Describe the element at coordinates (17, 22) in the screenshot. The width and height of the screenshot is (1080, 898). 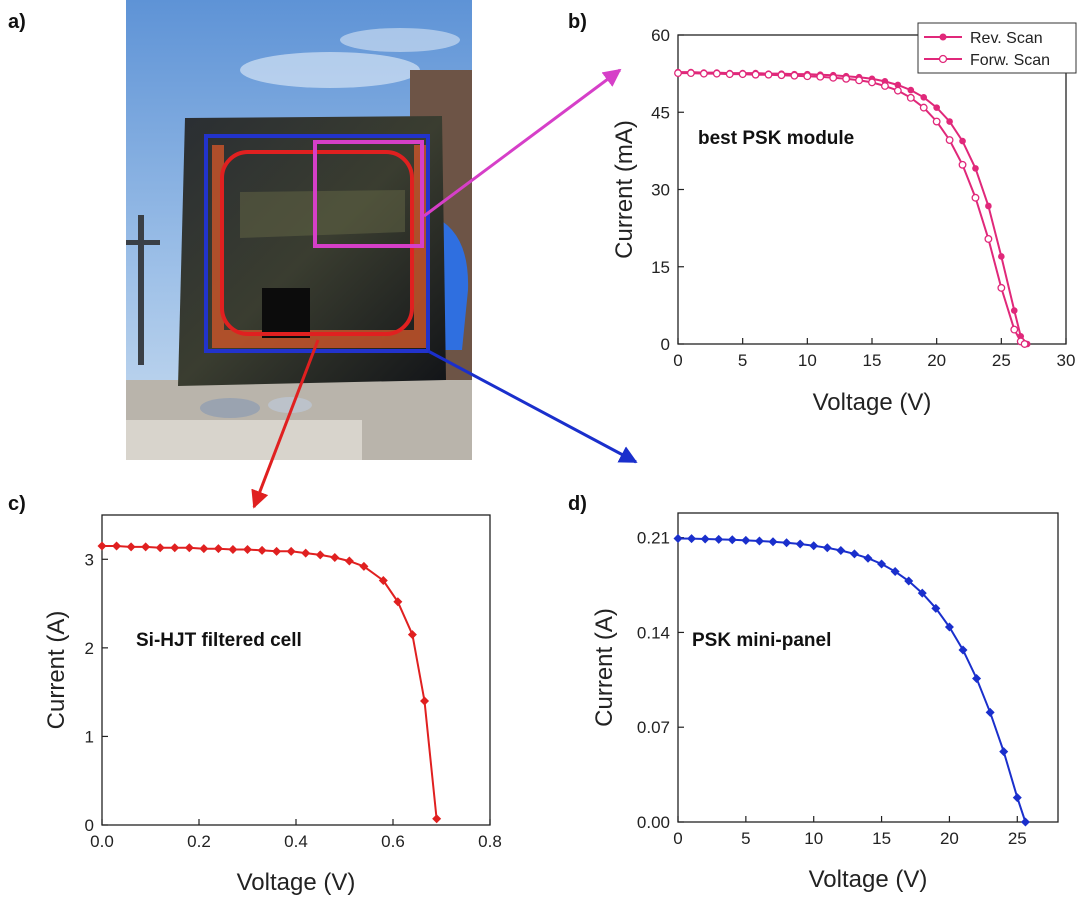
I see `panel-label-a: a)` at that location.